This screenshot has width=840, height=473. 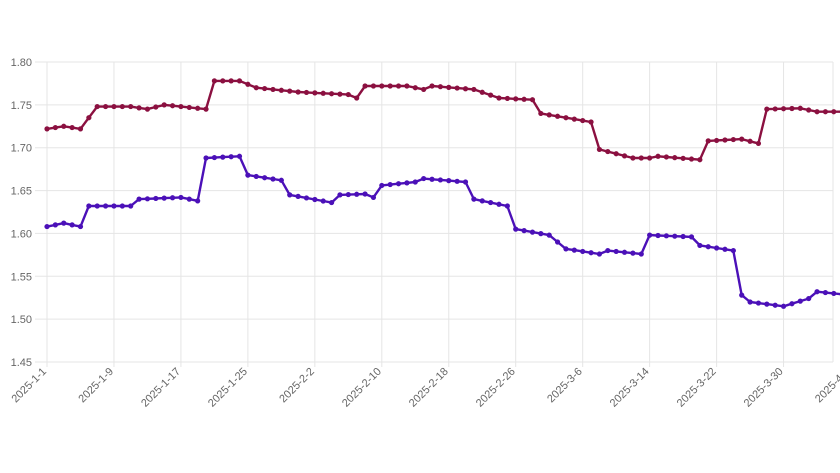 I want to click on y-tick-label: 1.70, so click(x=21, y=149).